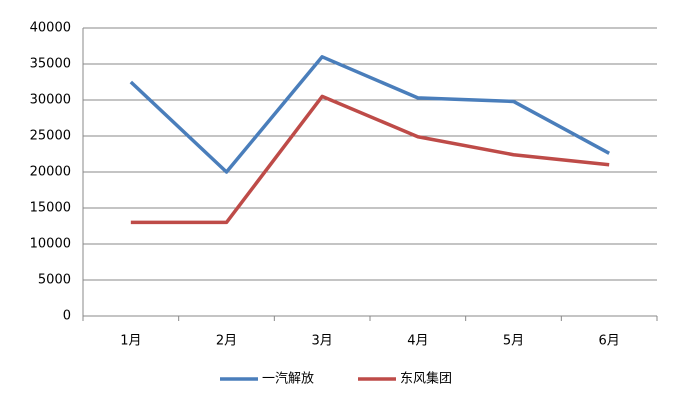 The image size is (675, 407). I want to click on x-tick-label: 5月, so click(513, 341).